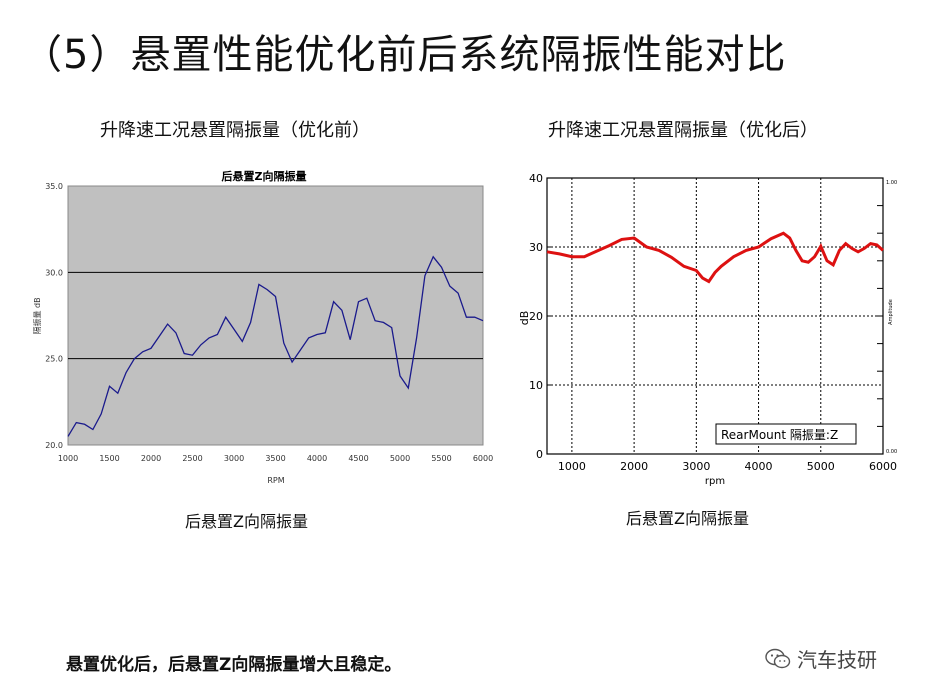 The width and height of the screenshot is (930, 698). Describe the element at coordinates (54, 359) in the screenshot. I see `left-y-tick-label: 25.0` at that location.